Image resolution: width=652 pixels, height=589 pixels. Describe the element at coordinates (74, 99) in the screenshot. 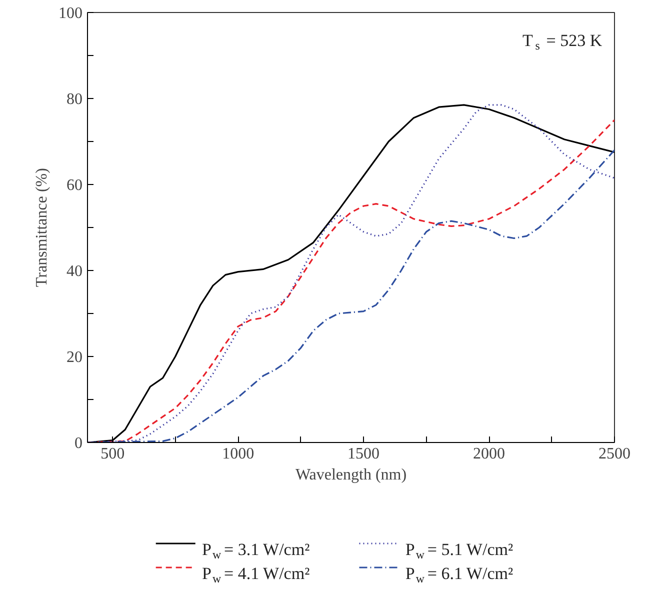

I see `y-tick-label: 80` at that location.